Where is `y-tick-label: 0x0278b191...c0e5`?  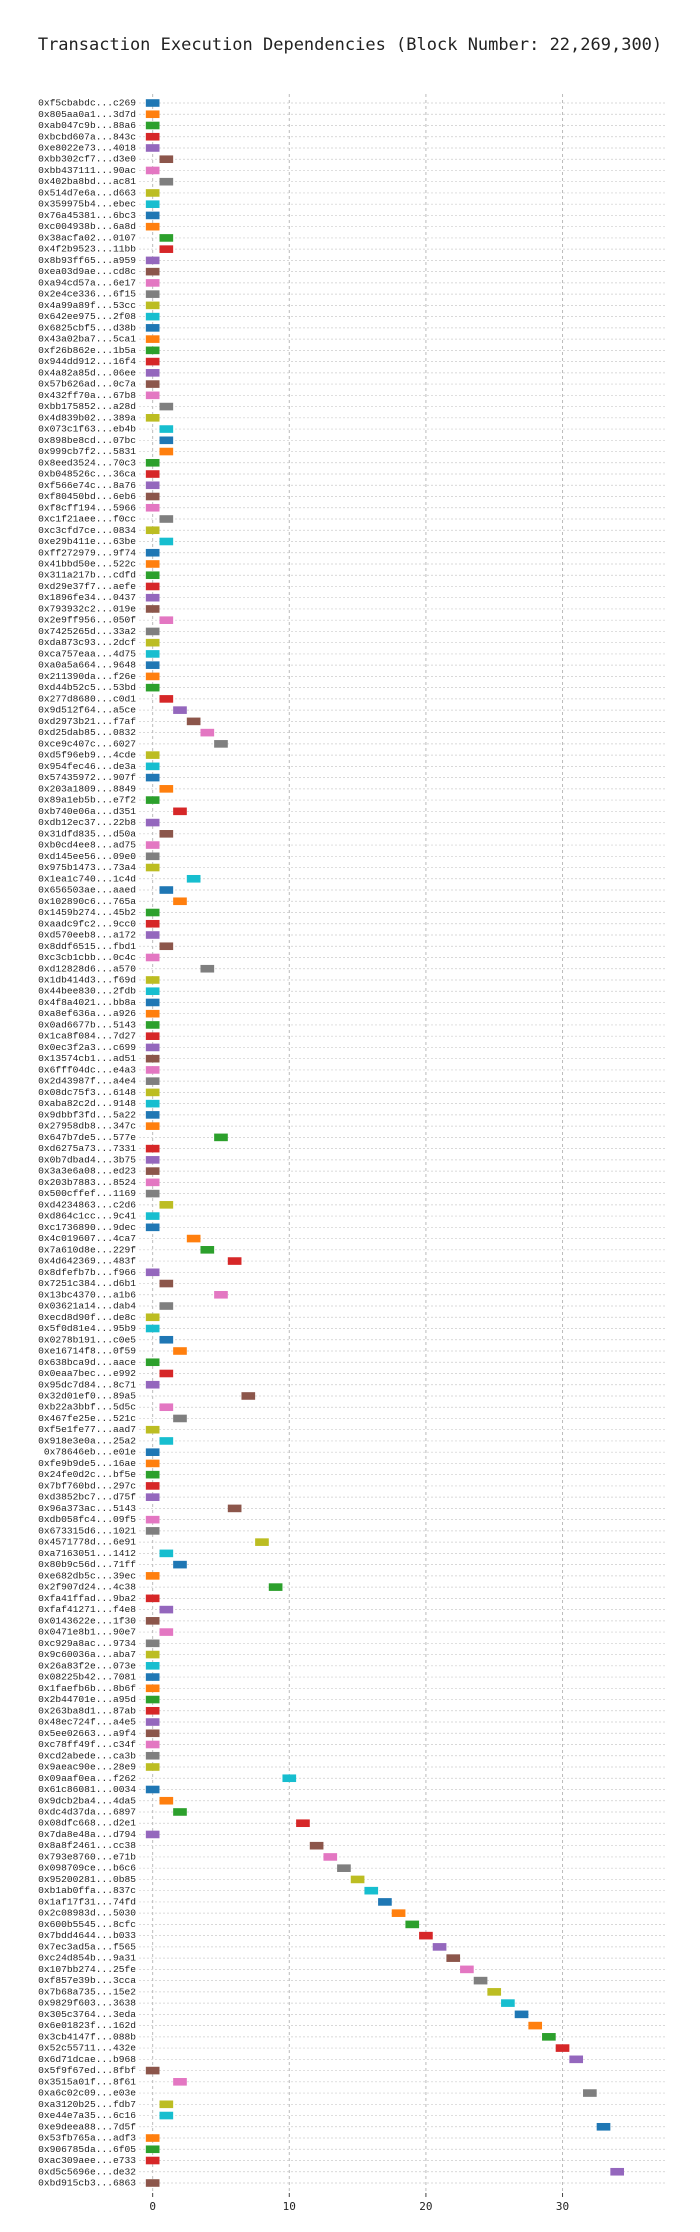 y-tick-label: 0x0278b191...c0e5 is located at coordinates (87, 1339).